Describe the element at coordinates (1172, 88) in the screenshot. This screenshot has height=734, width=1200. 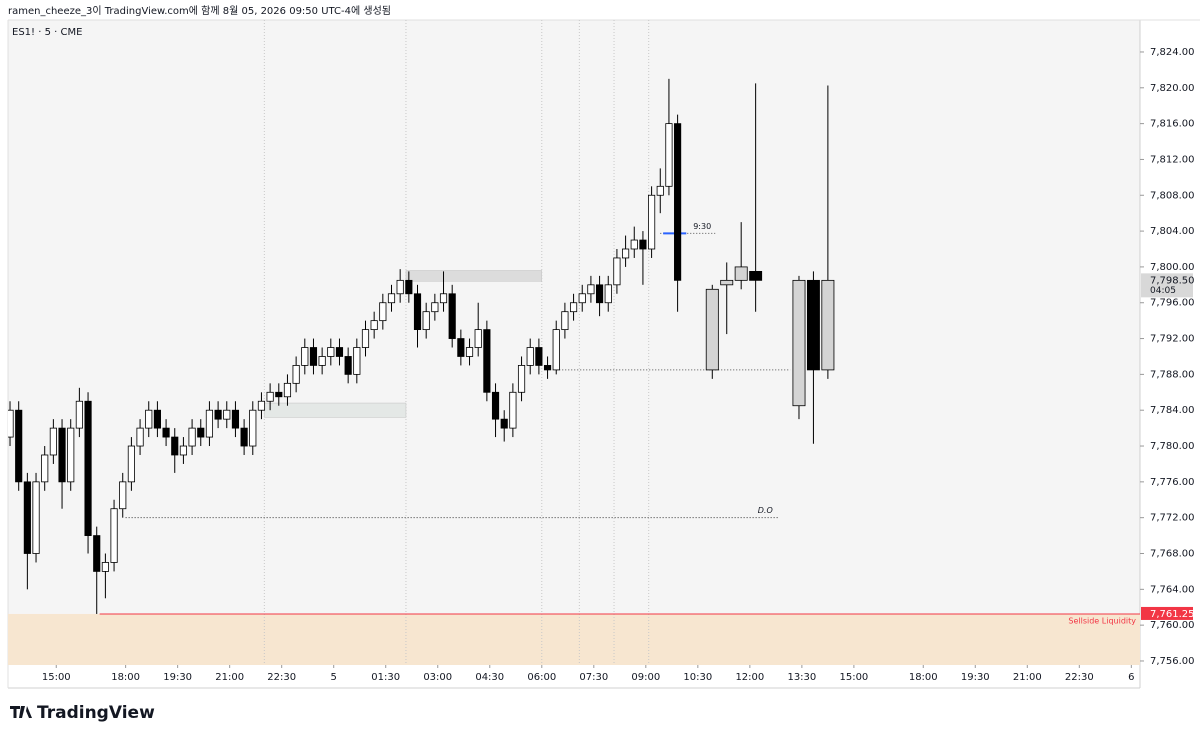
I see `y-tick-label: 7,820.00` at that location.